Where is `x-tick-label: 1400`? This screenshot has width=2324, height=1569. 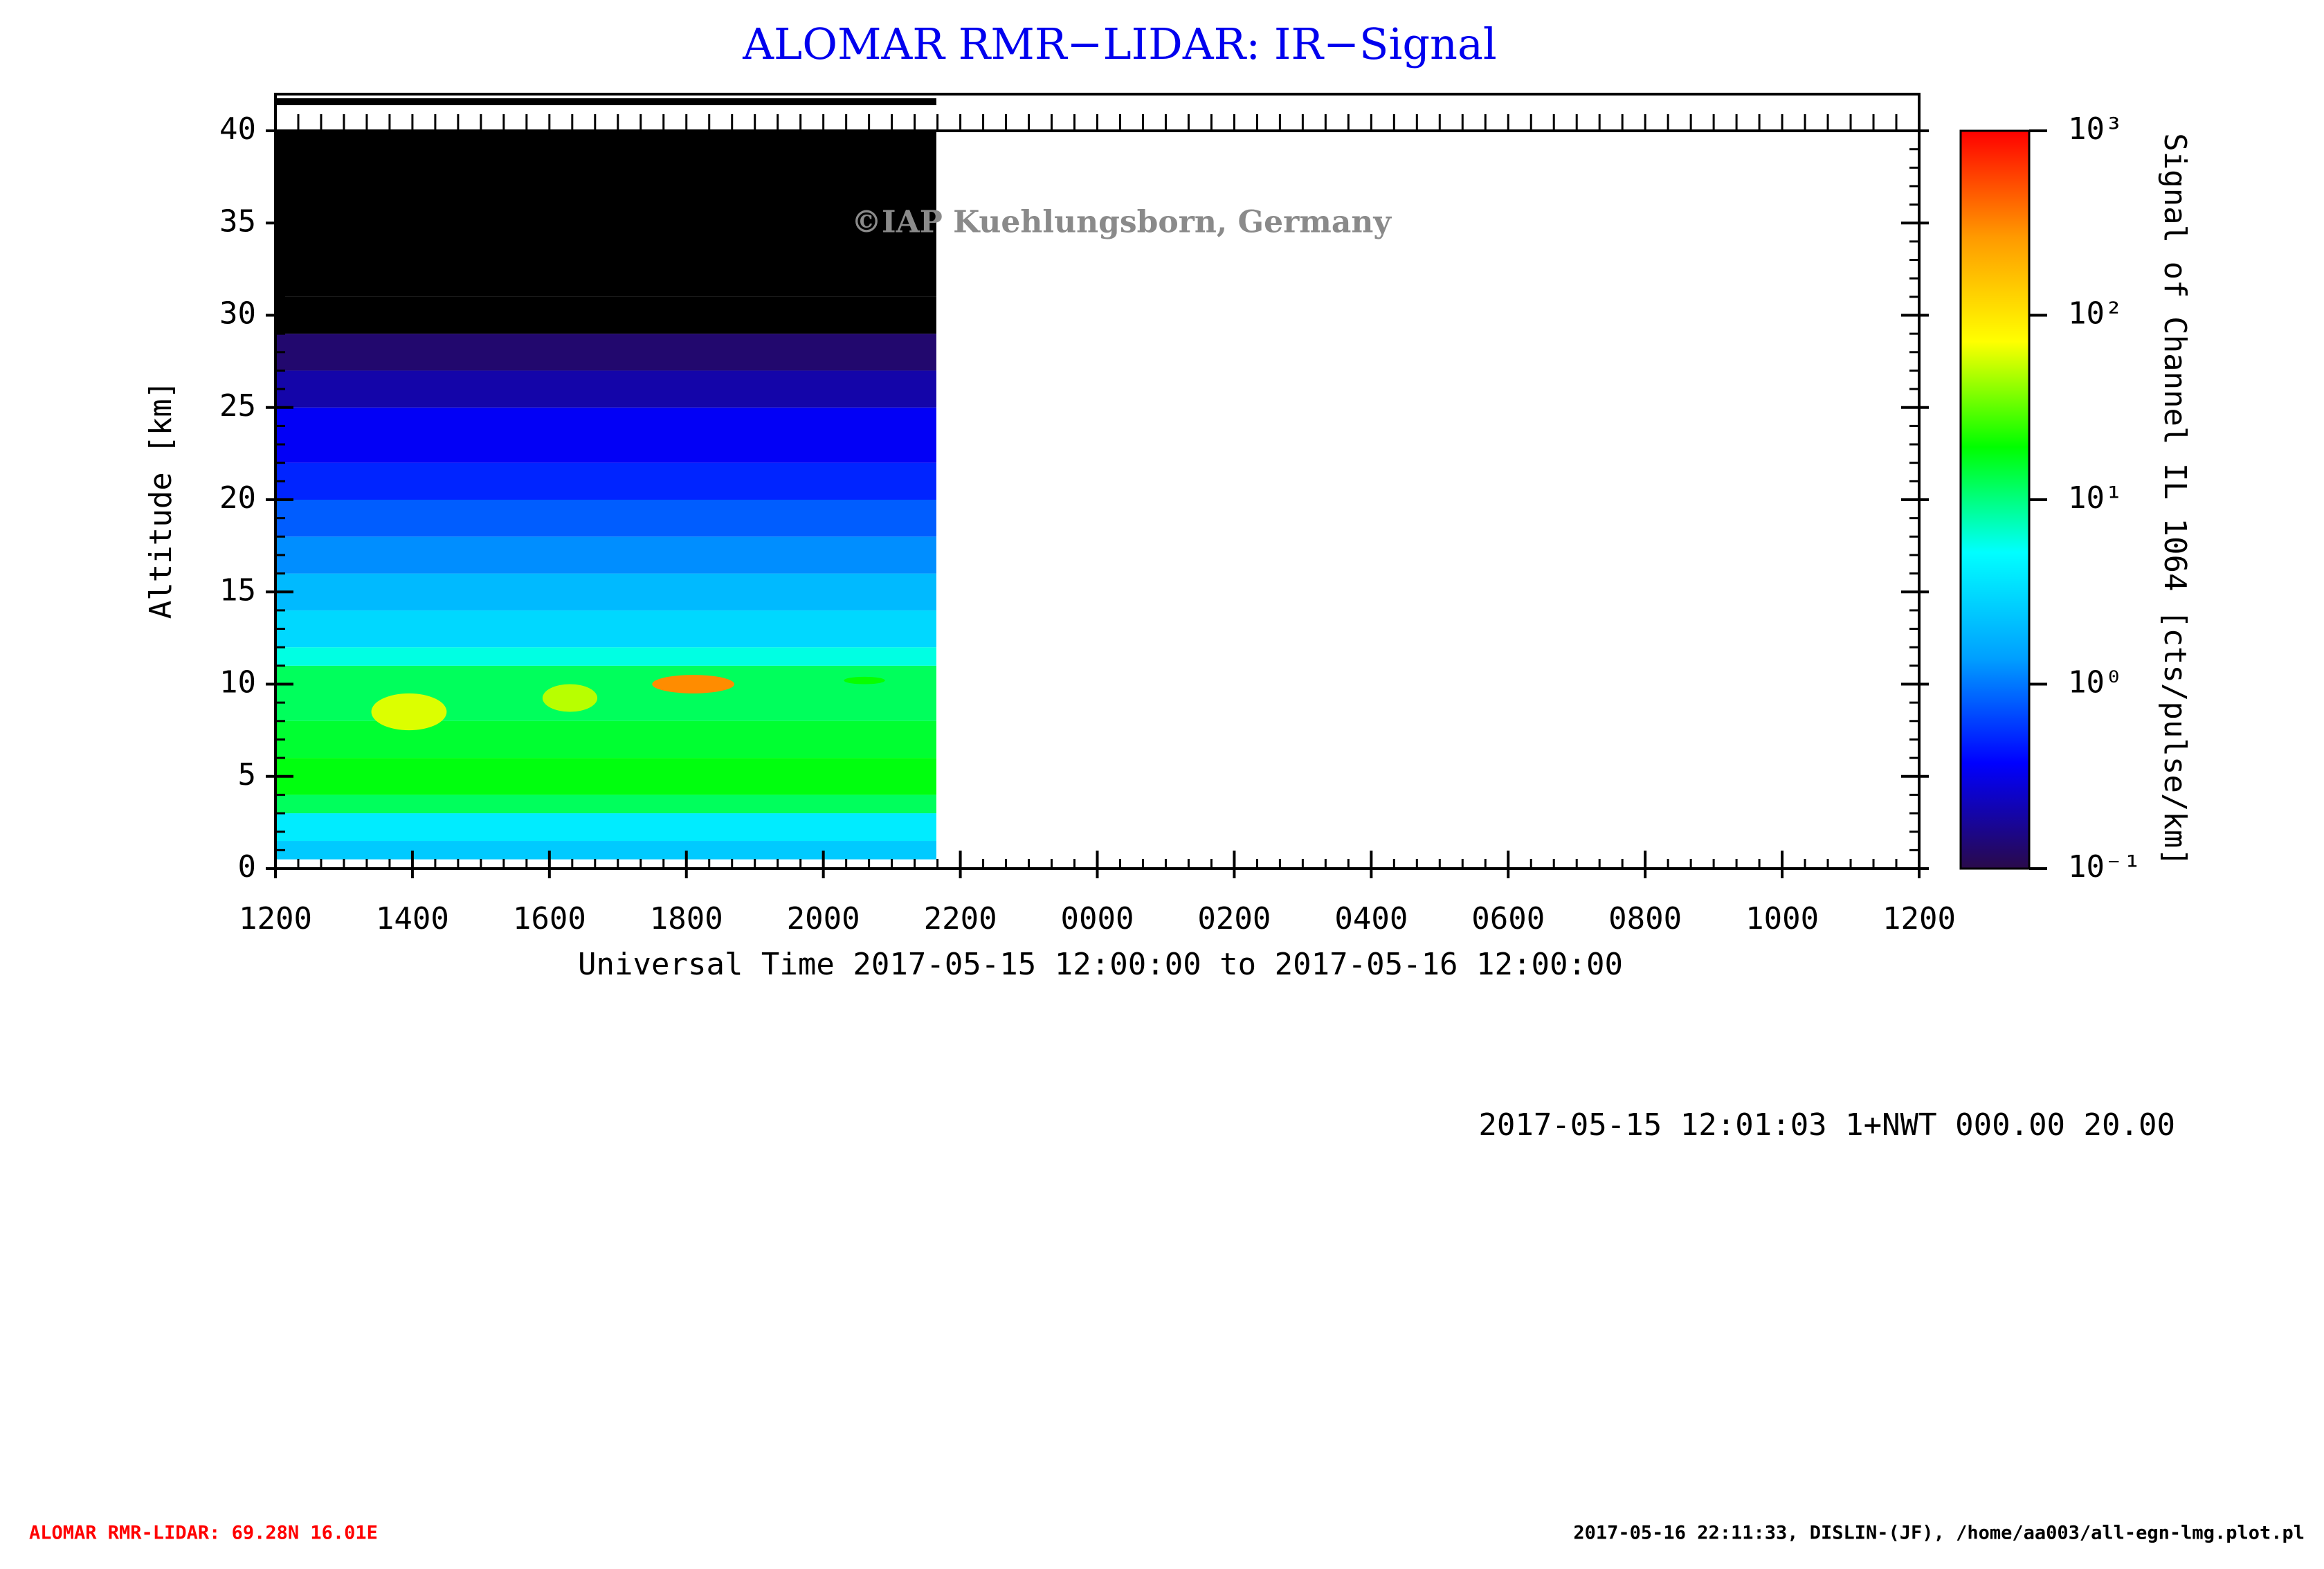 x-tick-label: 1400 is located at coordinates (412, 918).